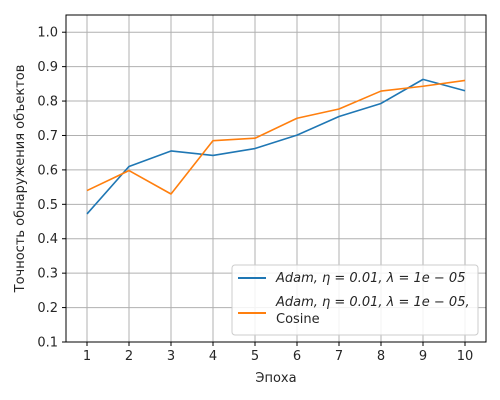  Describe the element at coordinates (372, 311) in the screenshot. I see `legend-entry-series-2: Adam, η = 0.01, λ = 1e − 05, Cosine` at that location.